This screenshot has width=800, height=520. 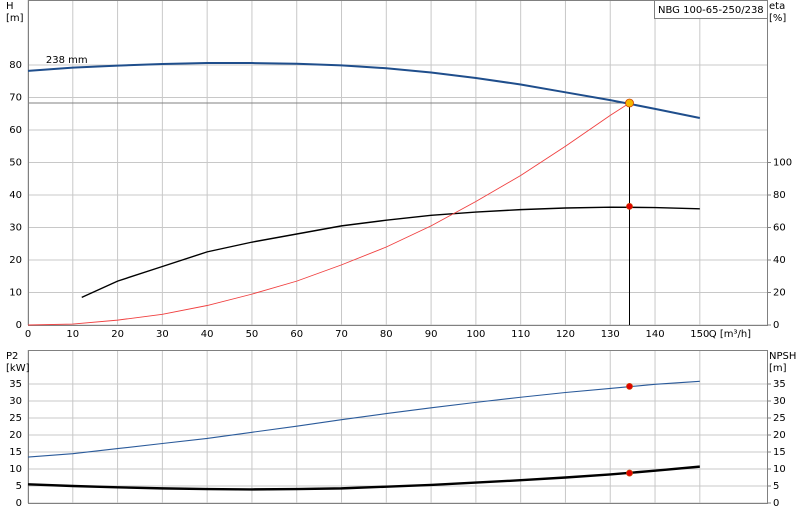 What do you see at coordinates (779, 452) in the screenshot?
I see `y2-tick-label: 15` at bounding box center [779, 452].